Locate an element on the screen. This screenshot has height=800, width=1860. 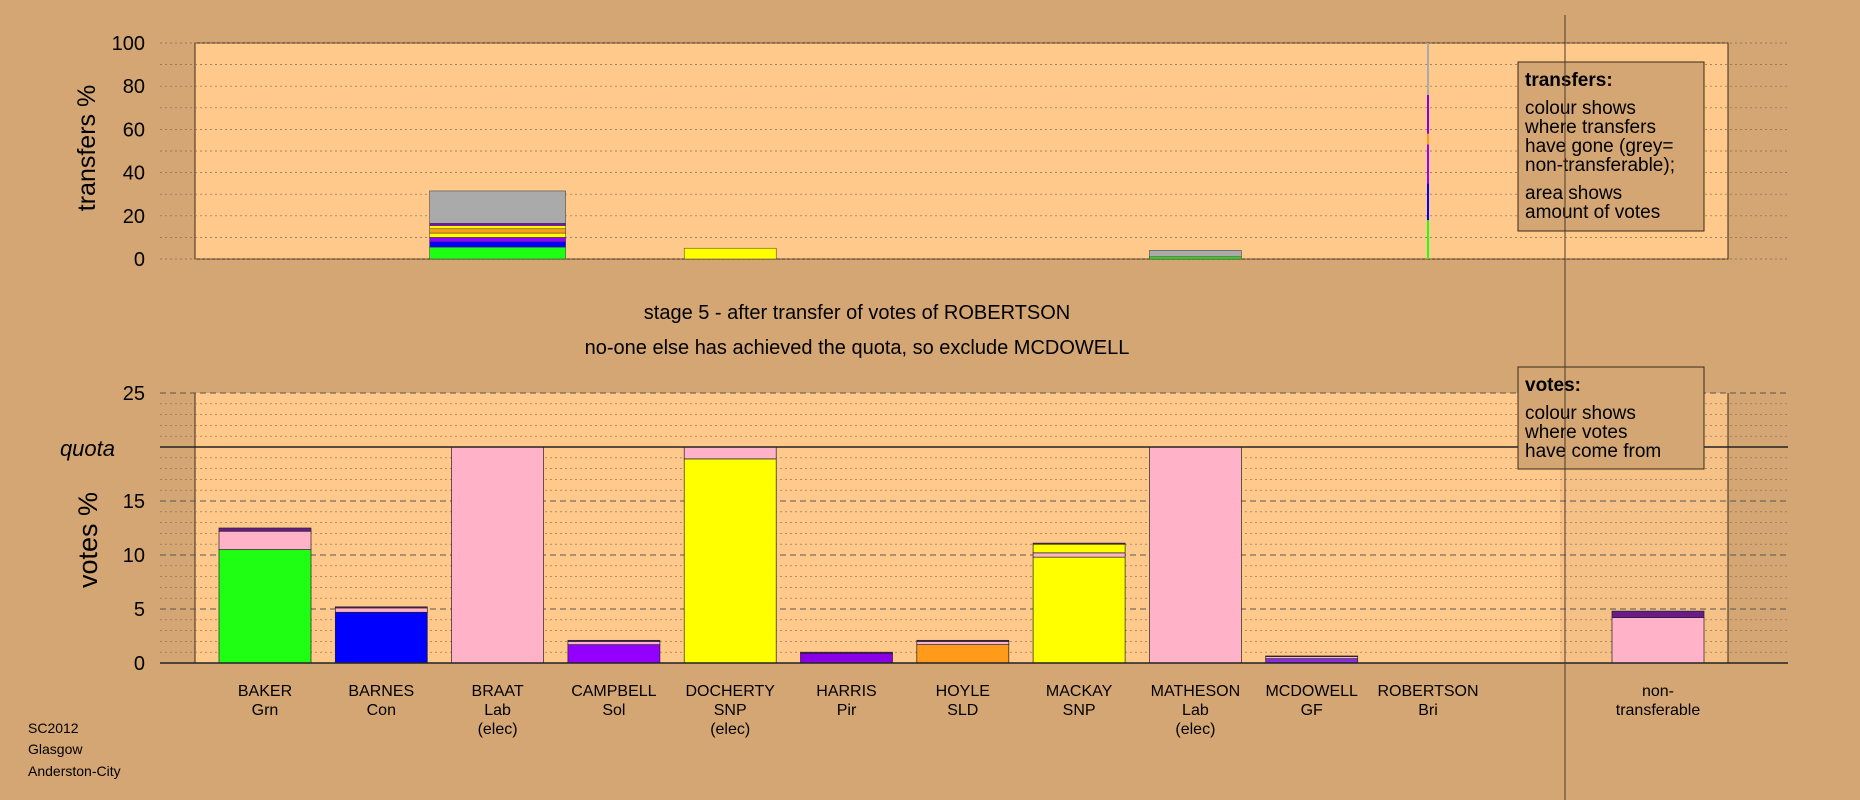
vote-bar-segment-sol is located at coordinates (614, 654).